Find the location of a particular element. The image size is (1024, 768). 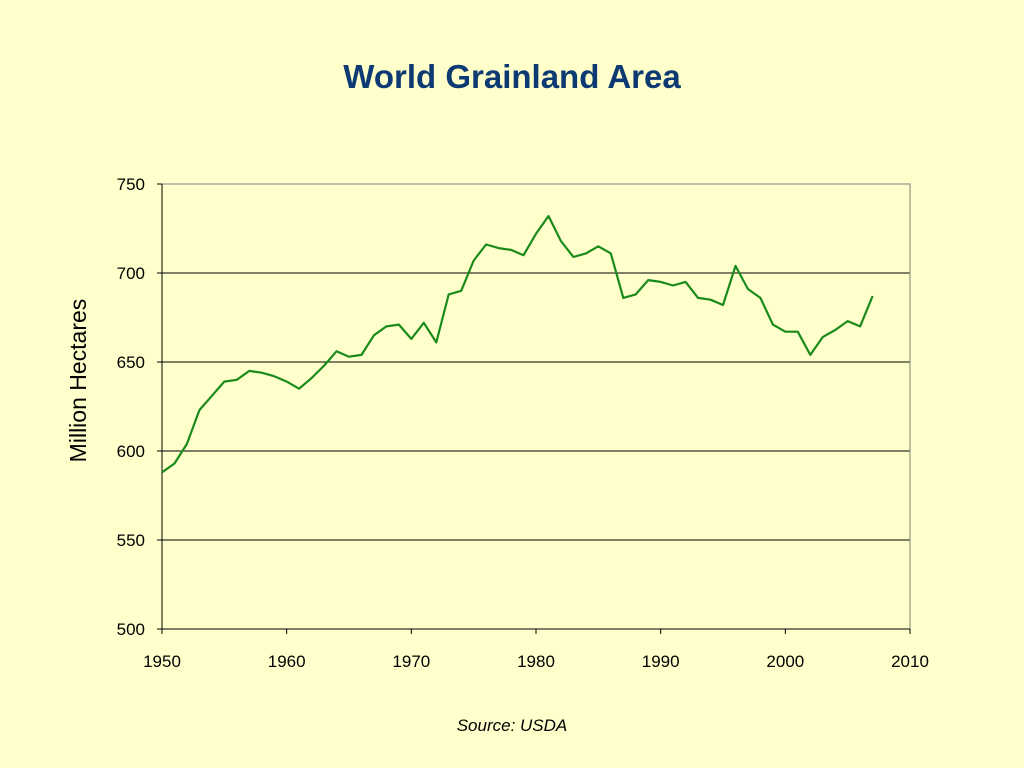

x-tick-label: 1990 is located at coordinates (661, 661).